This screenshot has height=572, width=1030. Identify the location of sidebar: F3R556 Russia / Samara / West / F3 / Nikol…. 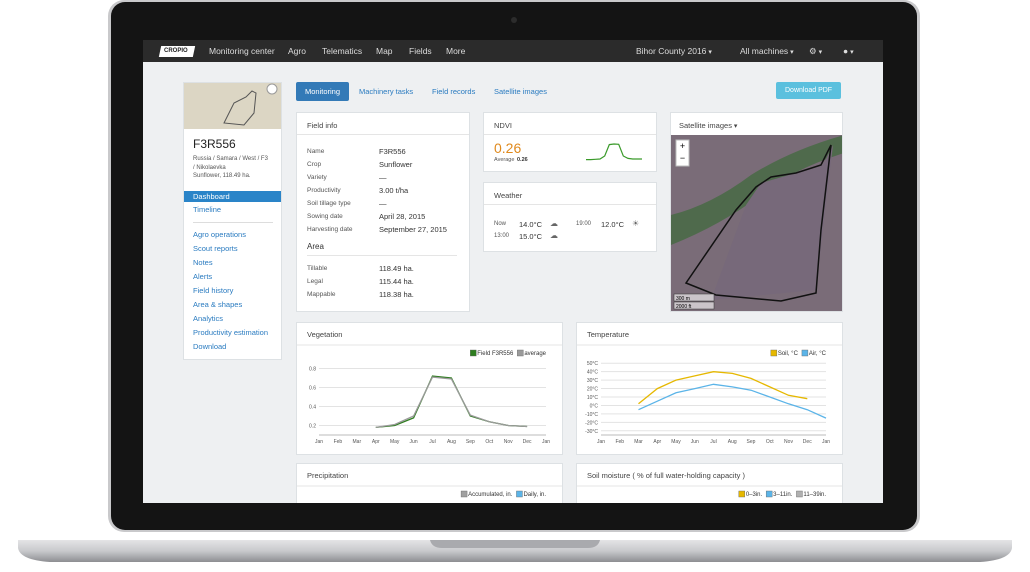
(232, 221).